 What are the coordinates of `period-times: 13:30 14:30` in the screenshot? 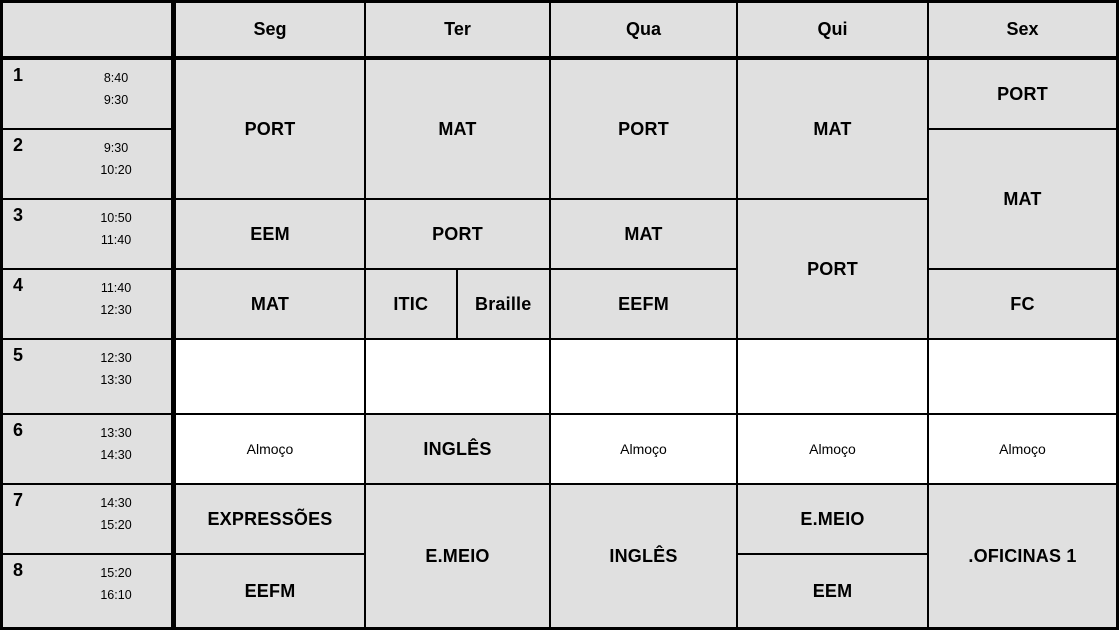 It's located at (116, 444).